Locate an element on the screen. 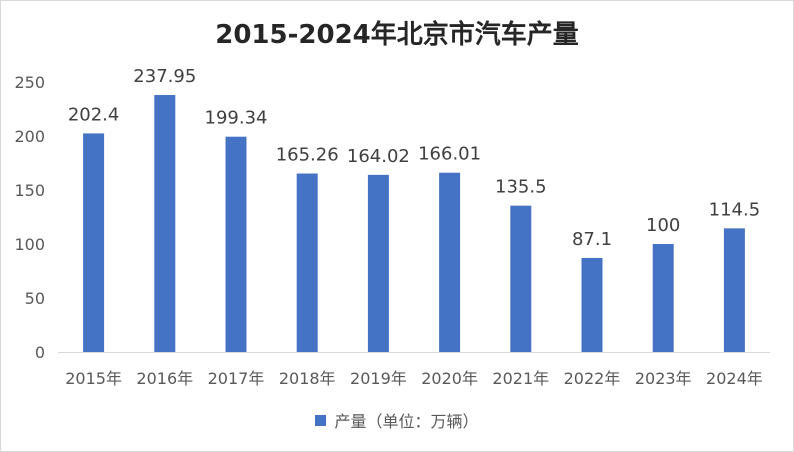 The height and width of the screenshot is (452, 794). data-label: 166.01 is located at coordinates (449, 154).